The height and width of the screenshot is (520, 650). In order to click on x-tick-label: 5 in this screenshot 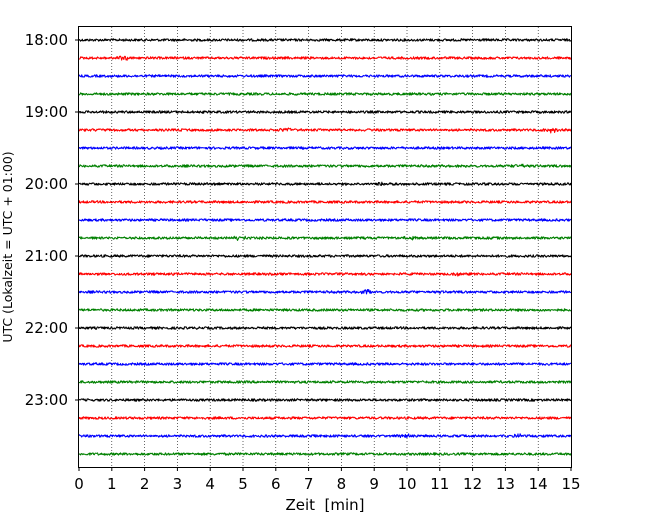, I will do `click(243, 484)`.